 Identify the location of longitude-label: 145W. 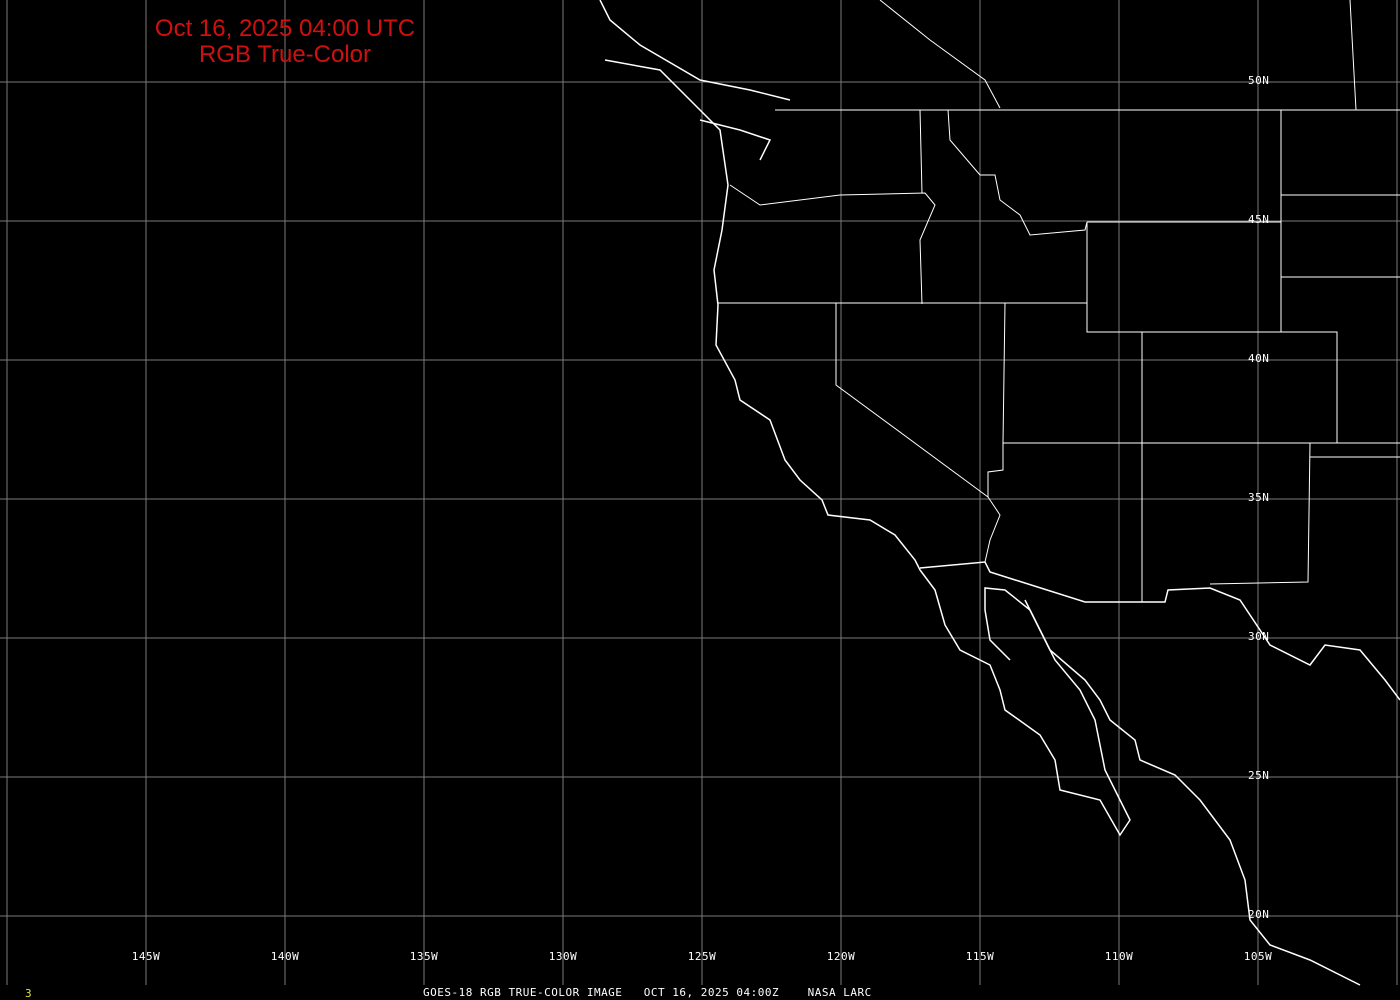
(146, 956).